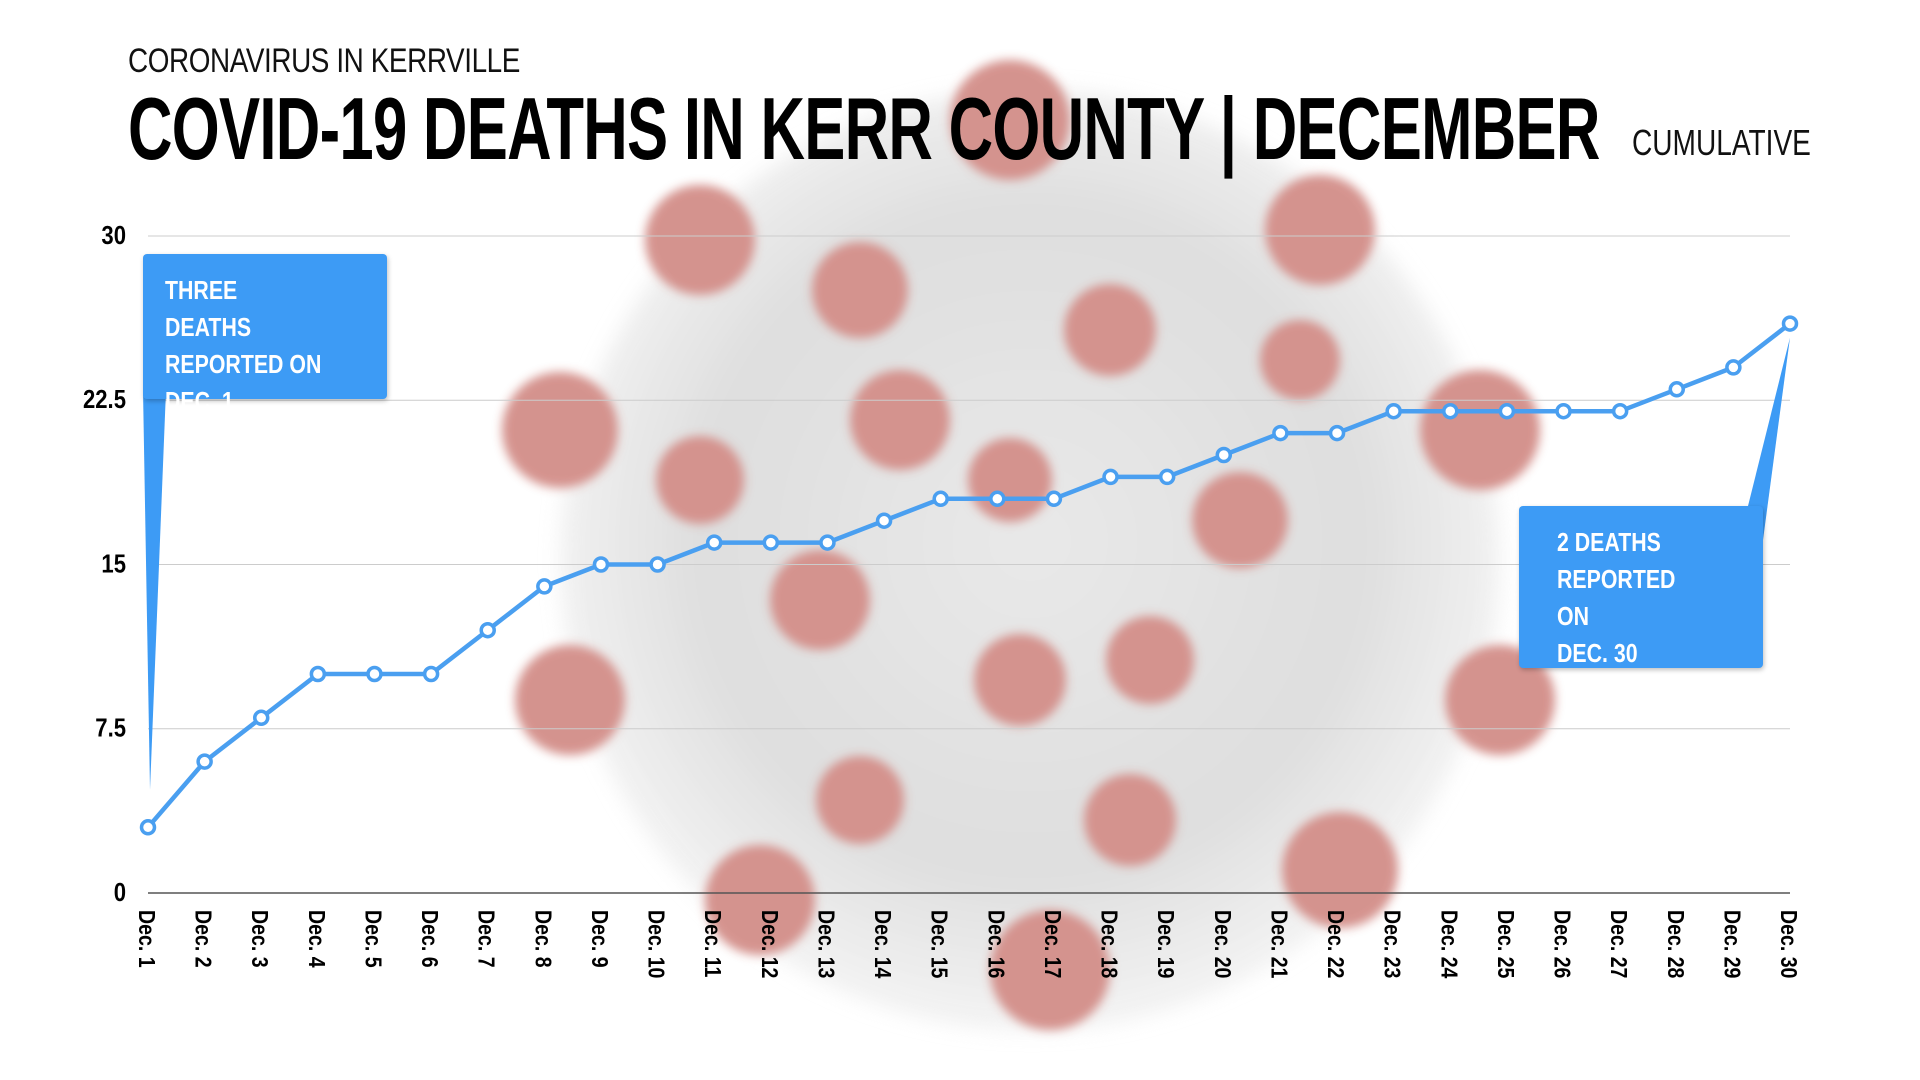 The height and width of the screenshot is (1080, 1920). I want to click on x-tick-label: Dec. 14, so click(883, 944).